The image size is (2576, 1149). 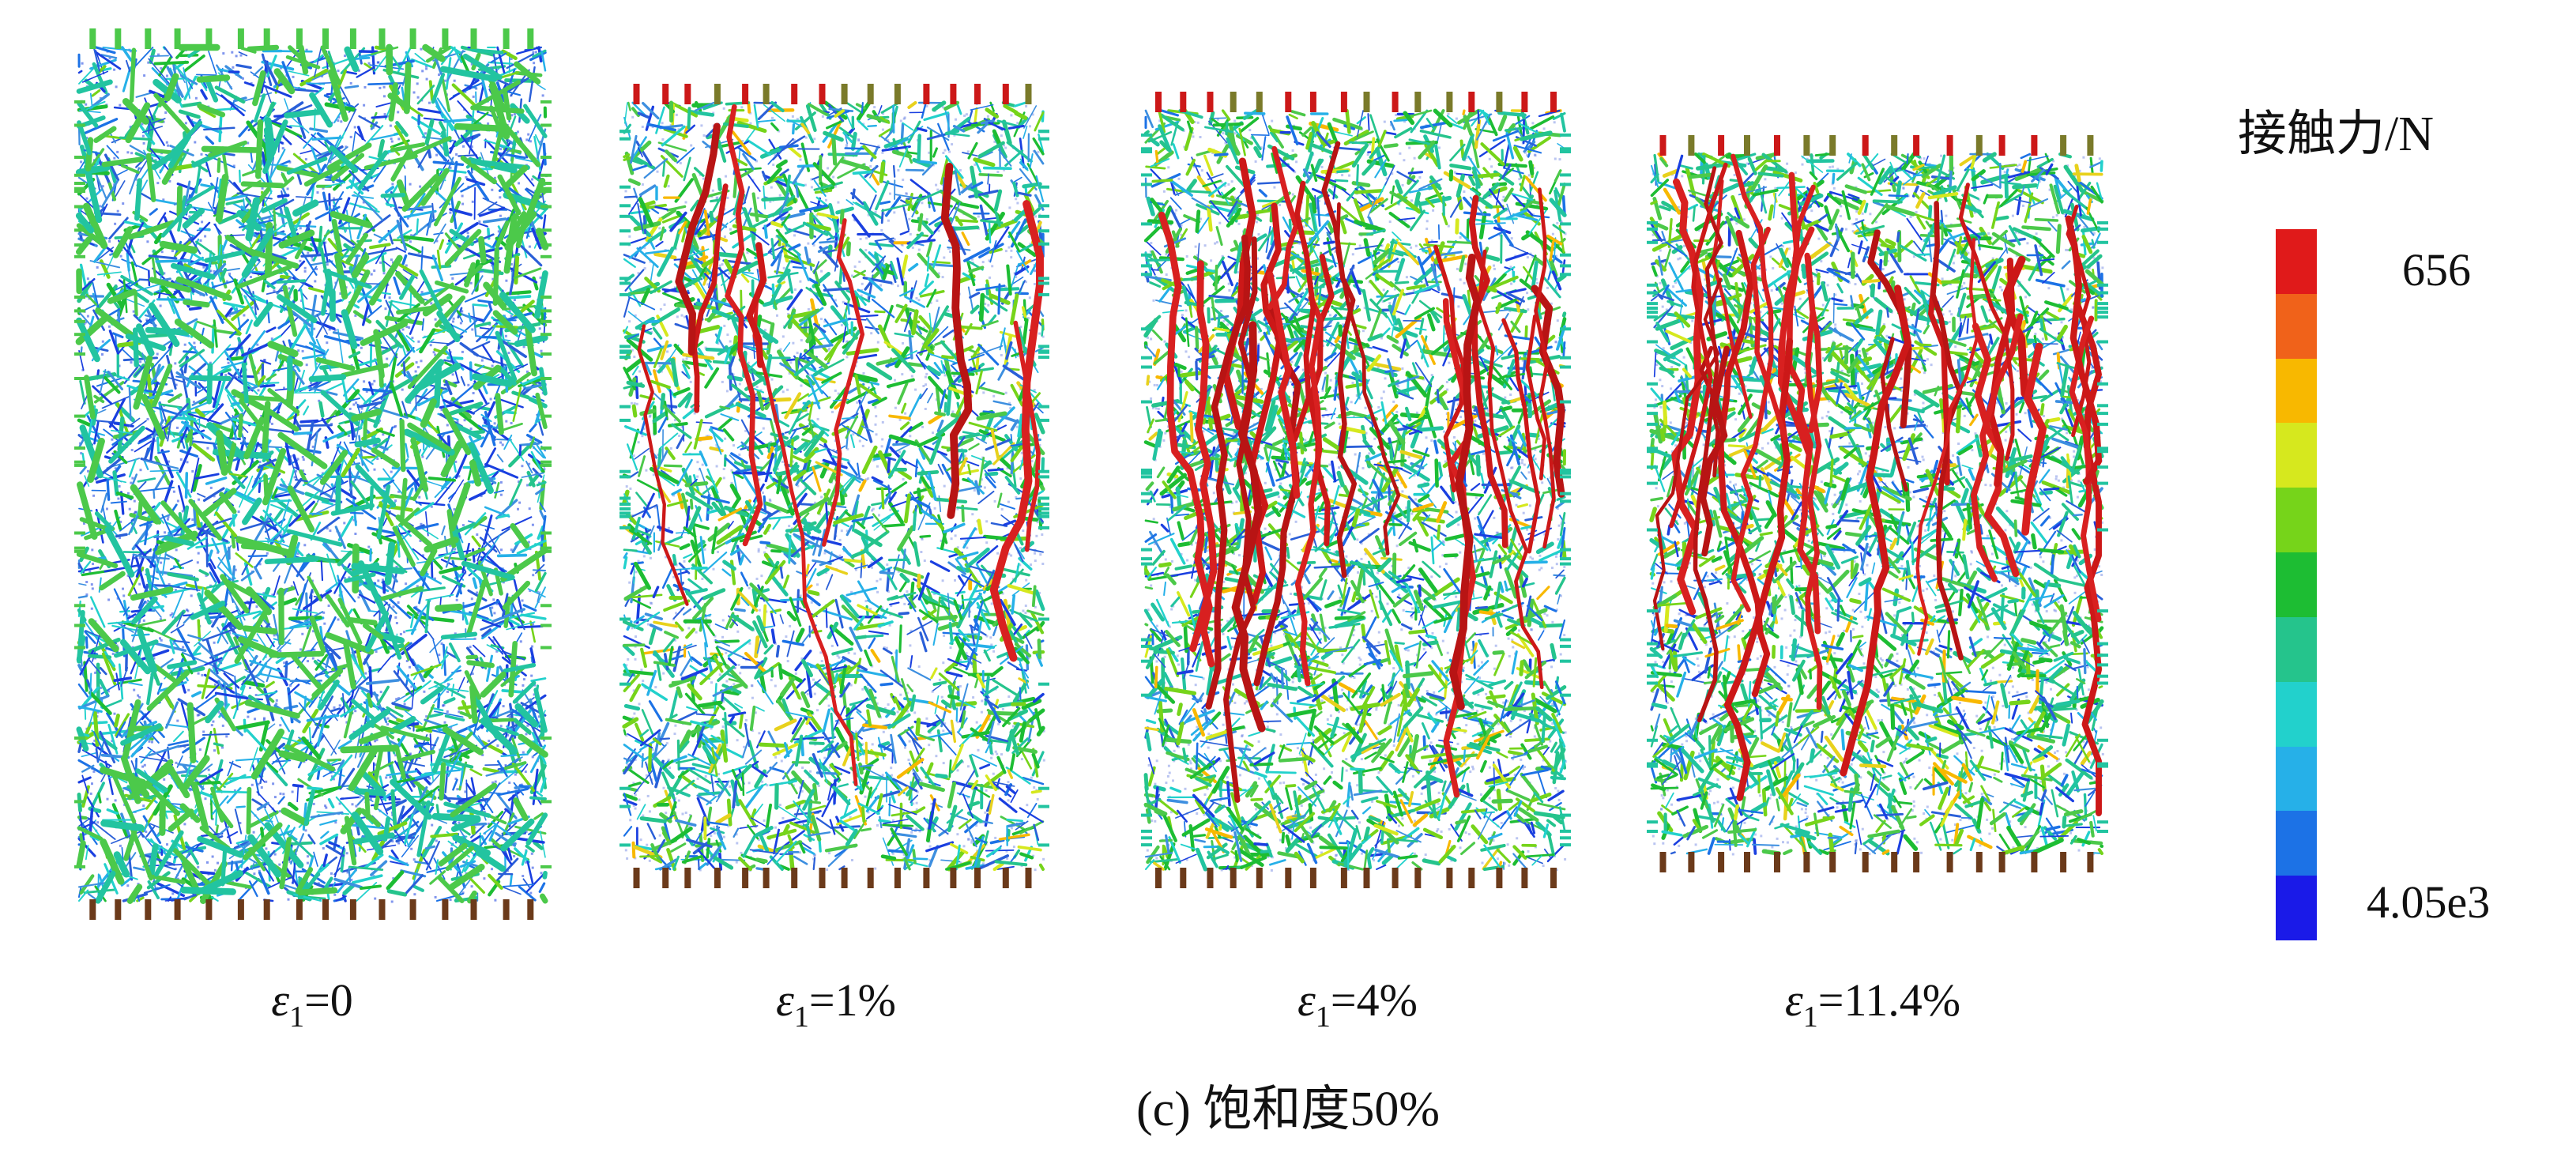 I want to click on panel-label-strain-4: ε1=4%, so click(x=1357, y=1004).